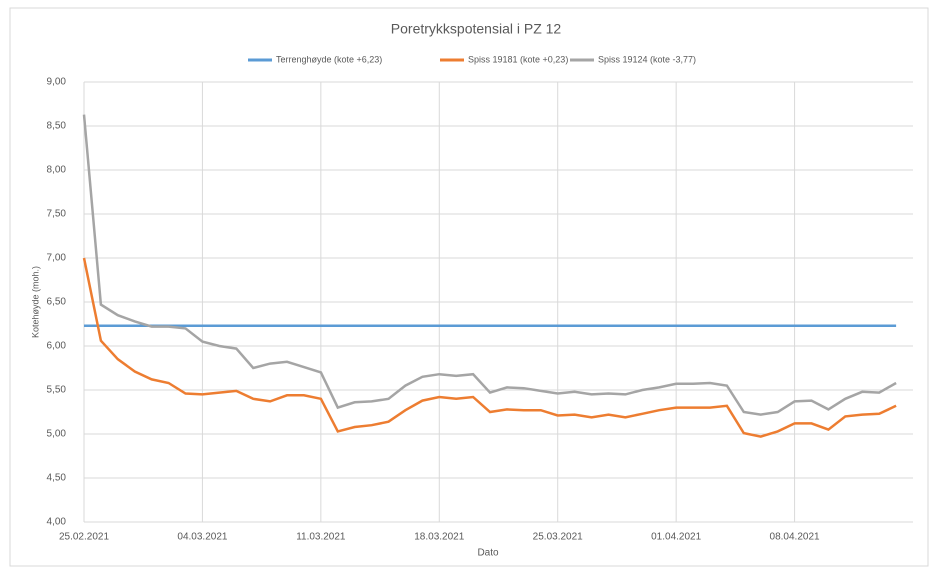  Describe the element at coordinates (57, 390) in the screenshot. I see `y-tick-label: 5,50` at that location.